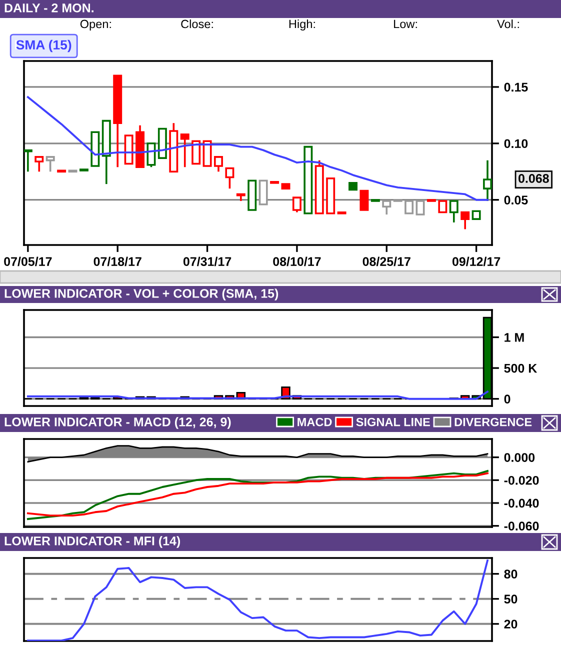 Image resolution: width=561 pixels, height=650 pixels. I want to click on y-tick-label: 0.15, so click(516, 87).